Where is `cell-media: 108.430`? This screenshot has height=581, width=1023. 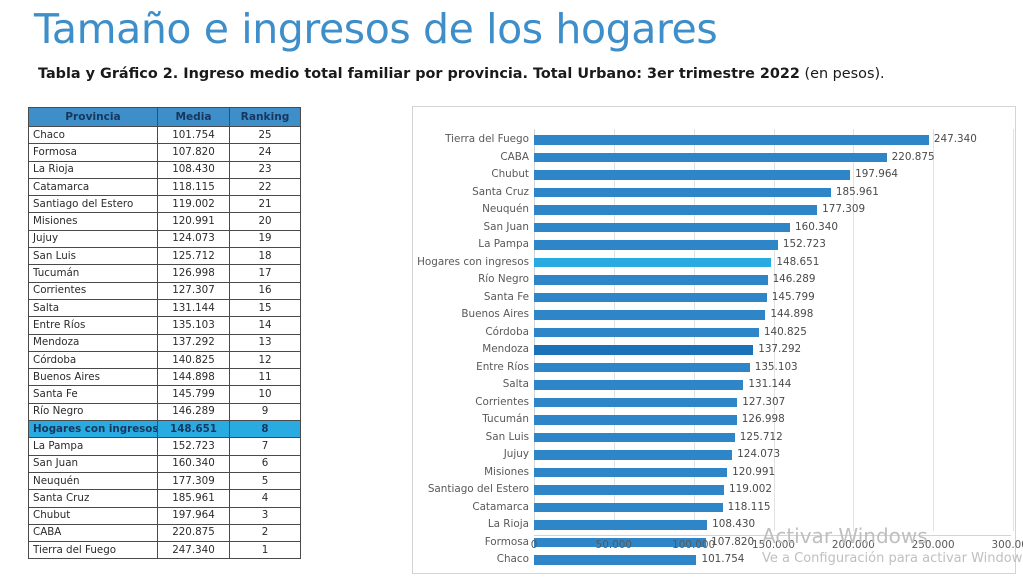 cell-media: 108.430 is located at coordinates (193, 169).